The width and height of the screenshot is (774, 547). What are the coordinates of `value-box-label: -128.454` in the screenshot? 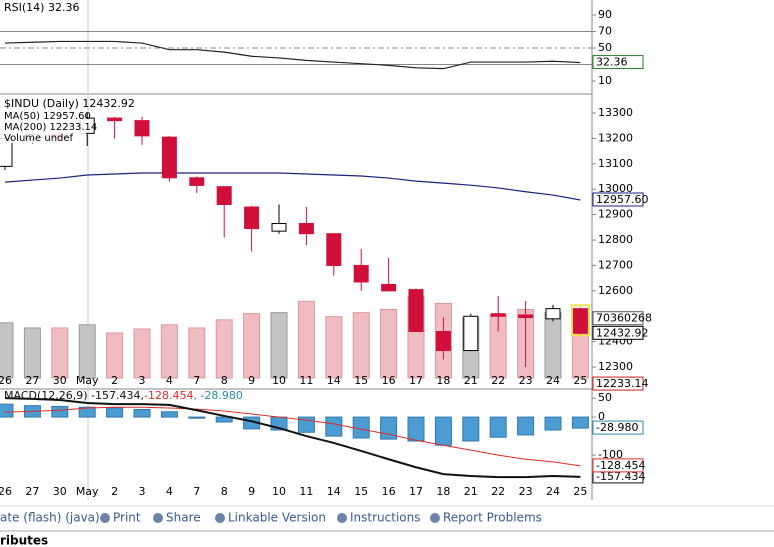 It's located at (620, 465).